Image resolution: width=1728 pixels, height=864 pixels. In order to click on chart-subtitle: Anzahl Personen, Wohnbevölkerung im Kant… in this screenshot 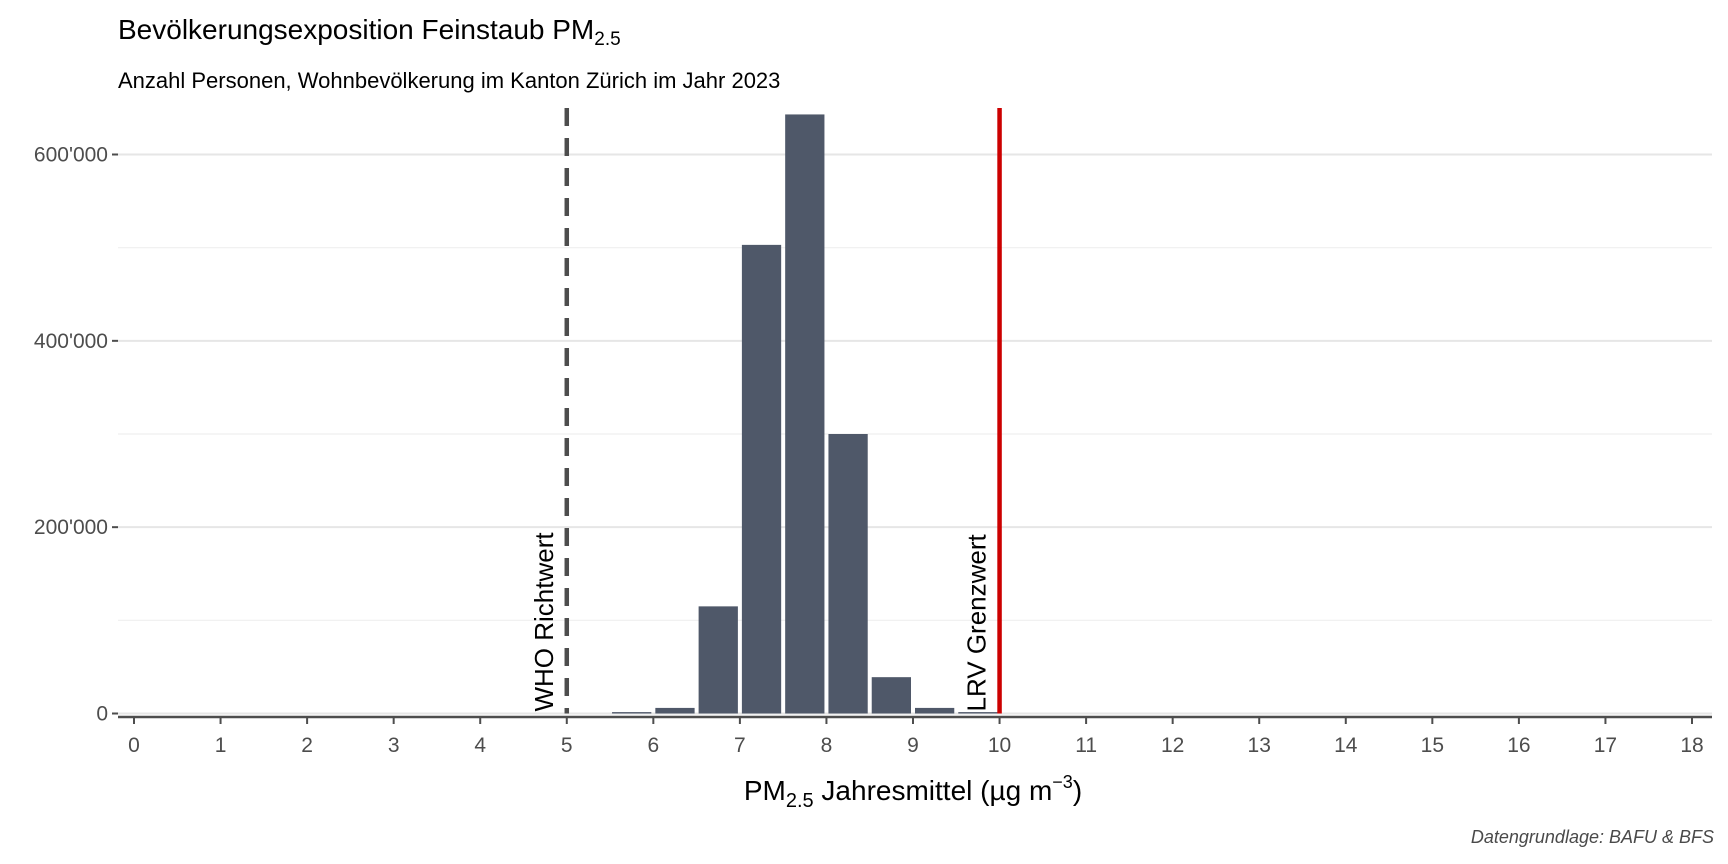, I will do `click(449, 80)`.